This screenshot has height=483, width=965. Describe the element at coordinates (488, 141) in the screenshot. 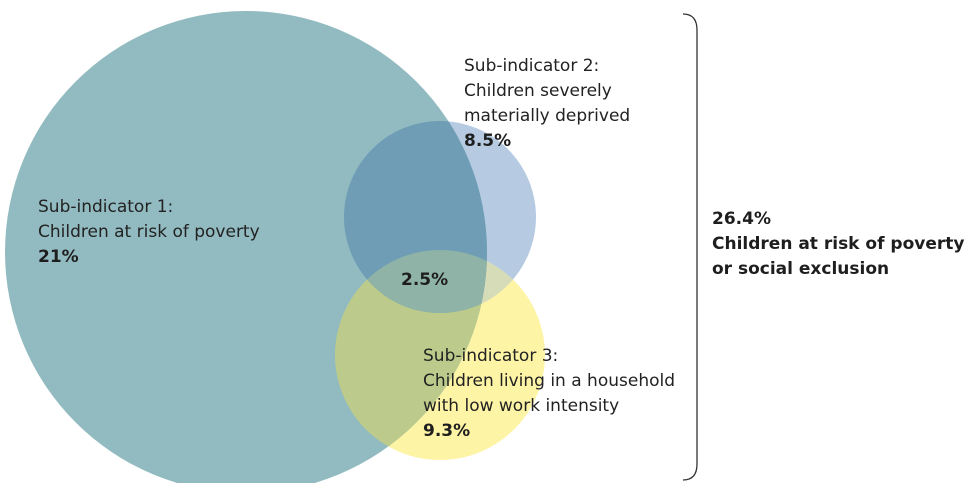

I see `sub-indicator-2-value: 8.5%` at that location.